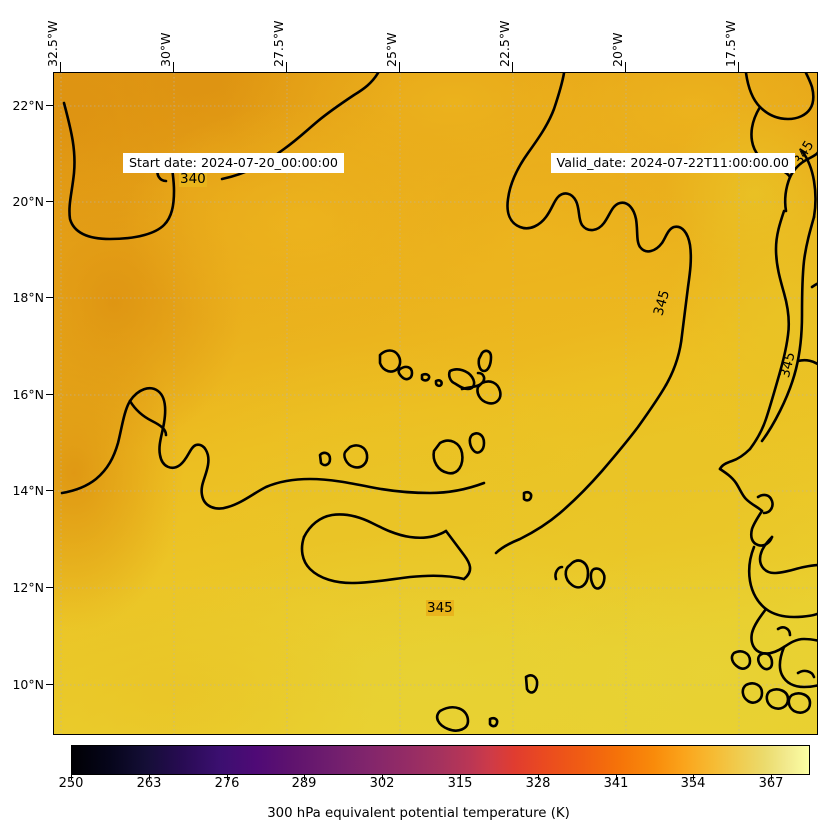 The height and width of the screenshot is (836, 837). I want to click on y-tick-label: 20°N, so click(28, 201).